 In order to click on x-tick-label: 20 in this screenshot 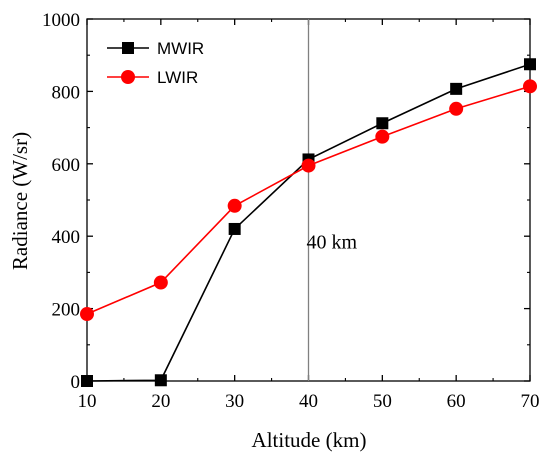, I will do `click(160, 401)`.